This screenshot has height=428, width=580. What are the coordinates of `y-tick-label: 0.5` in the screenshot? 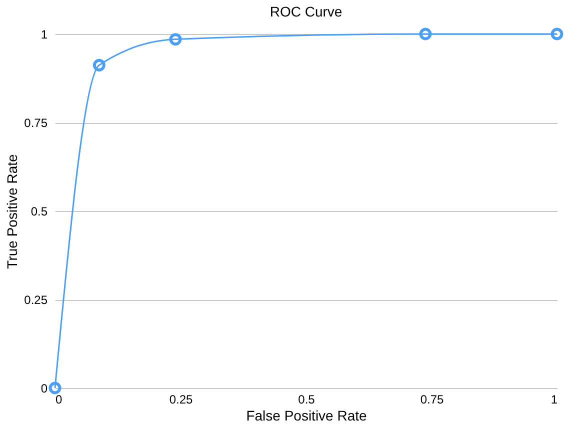 It's located at (39, 211).